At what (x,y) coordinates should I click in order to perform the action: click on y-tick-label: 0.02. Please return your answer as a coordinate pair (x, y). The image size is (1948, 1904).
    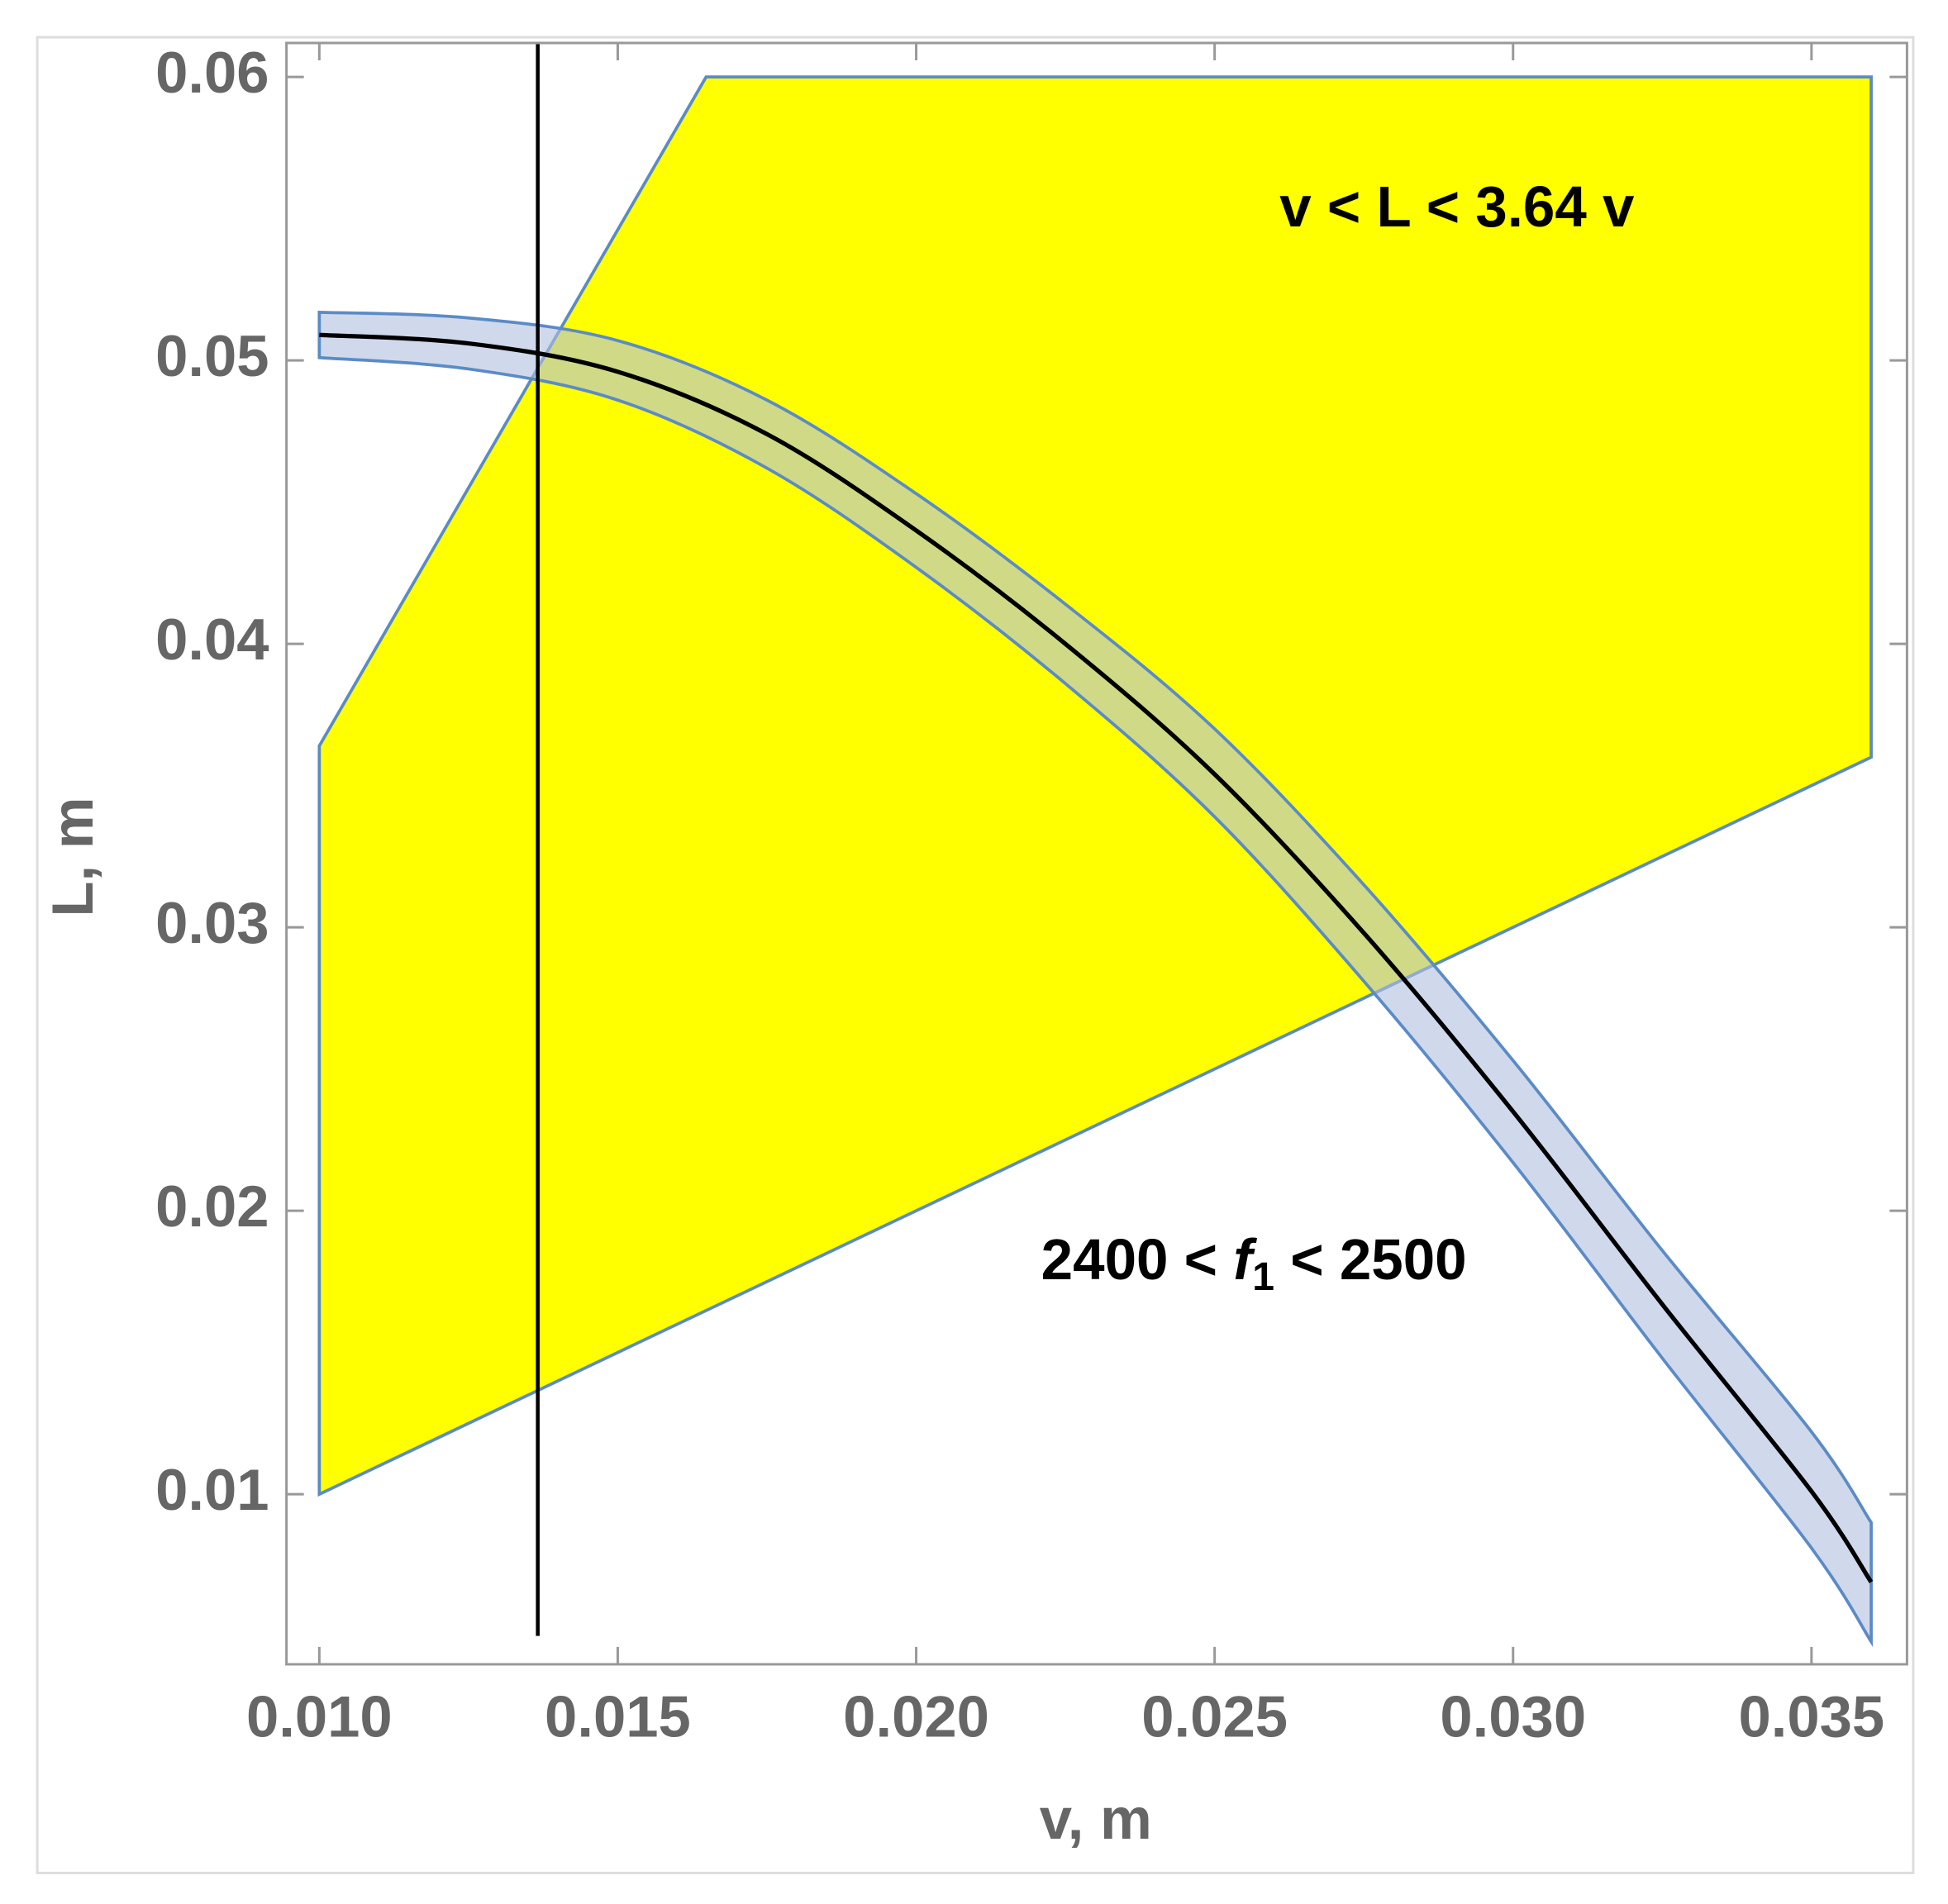
    Looking at the image, I should click on (212, 1206).